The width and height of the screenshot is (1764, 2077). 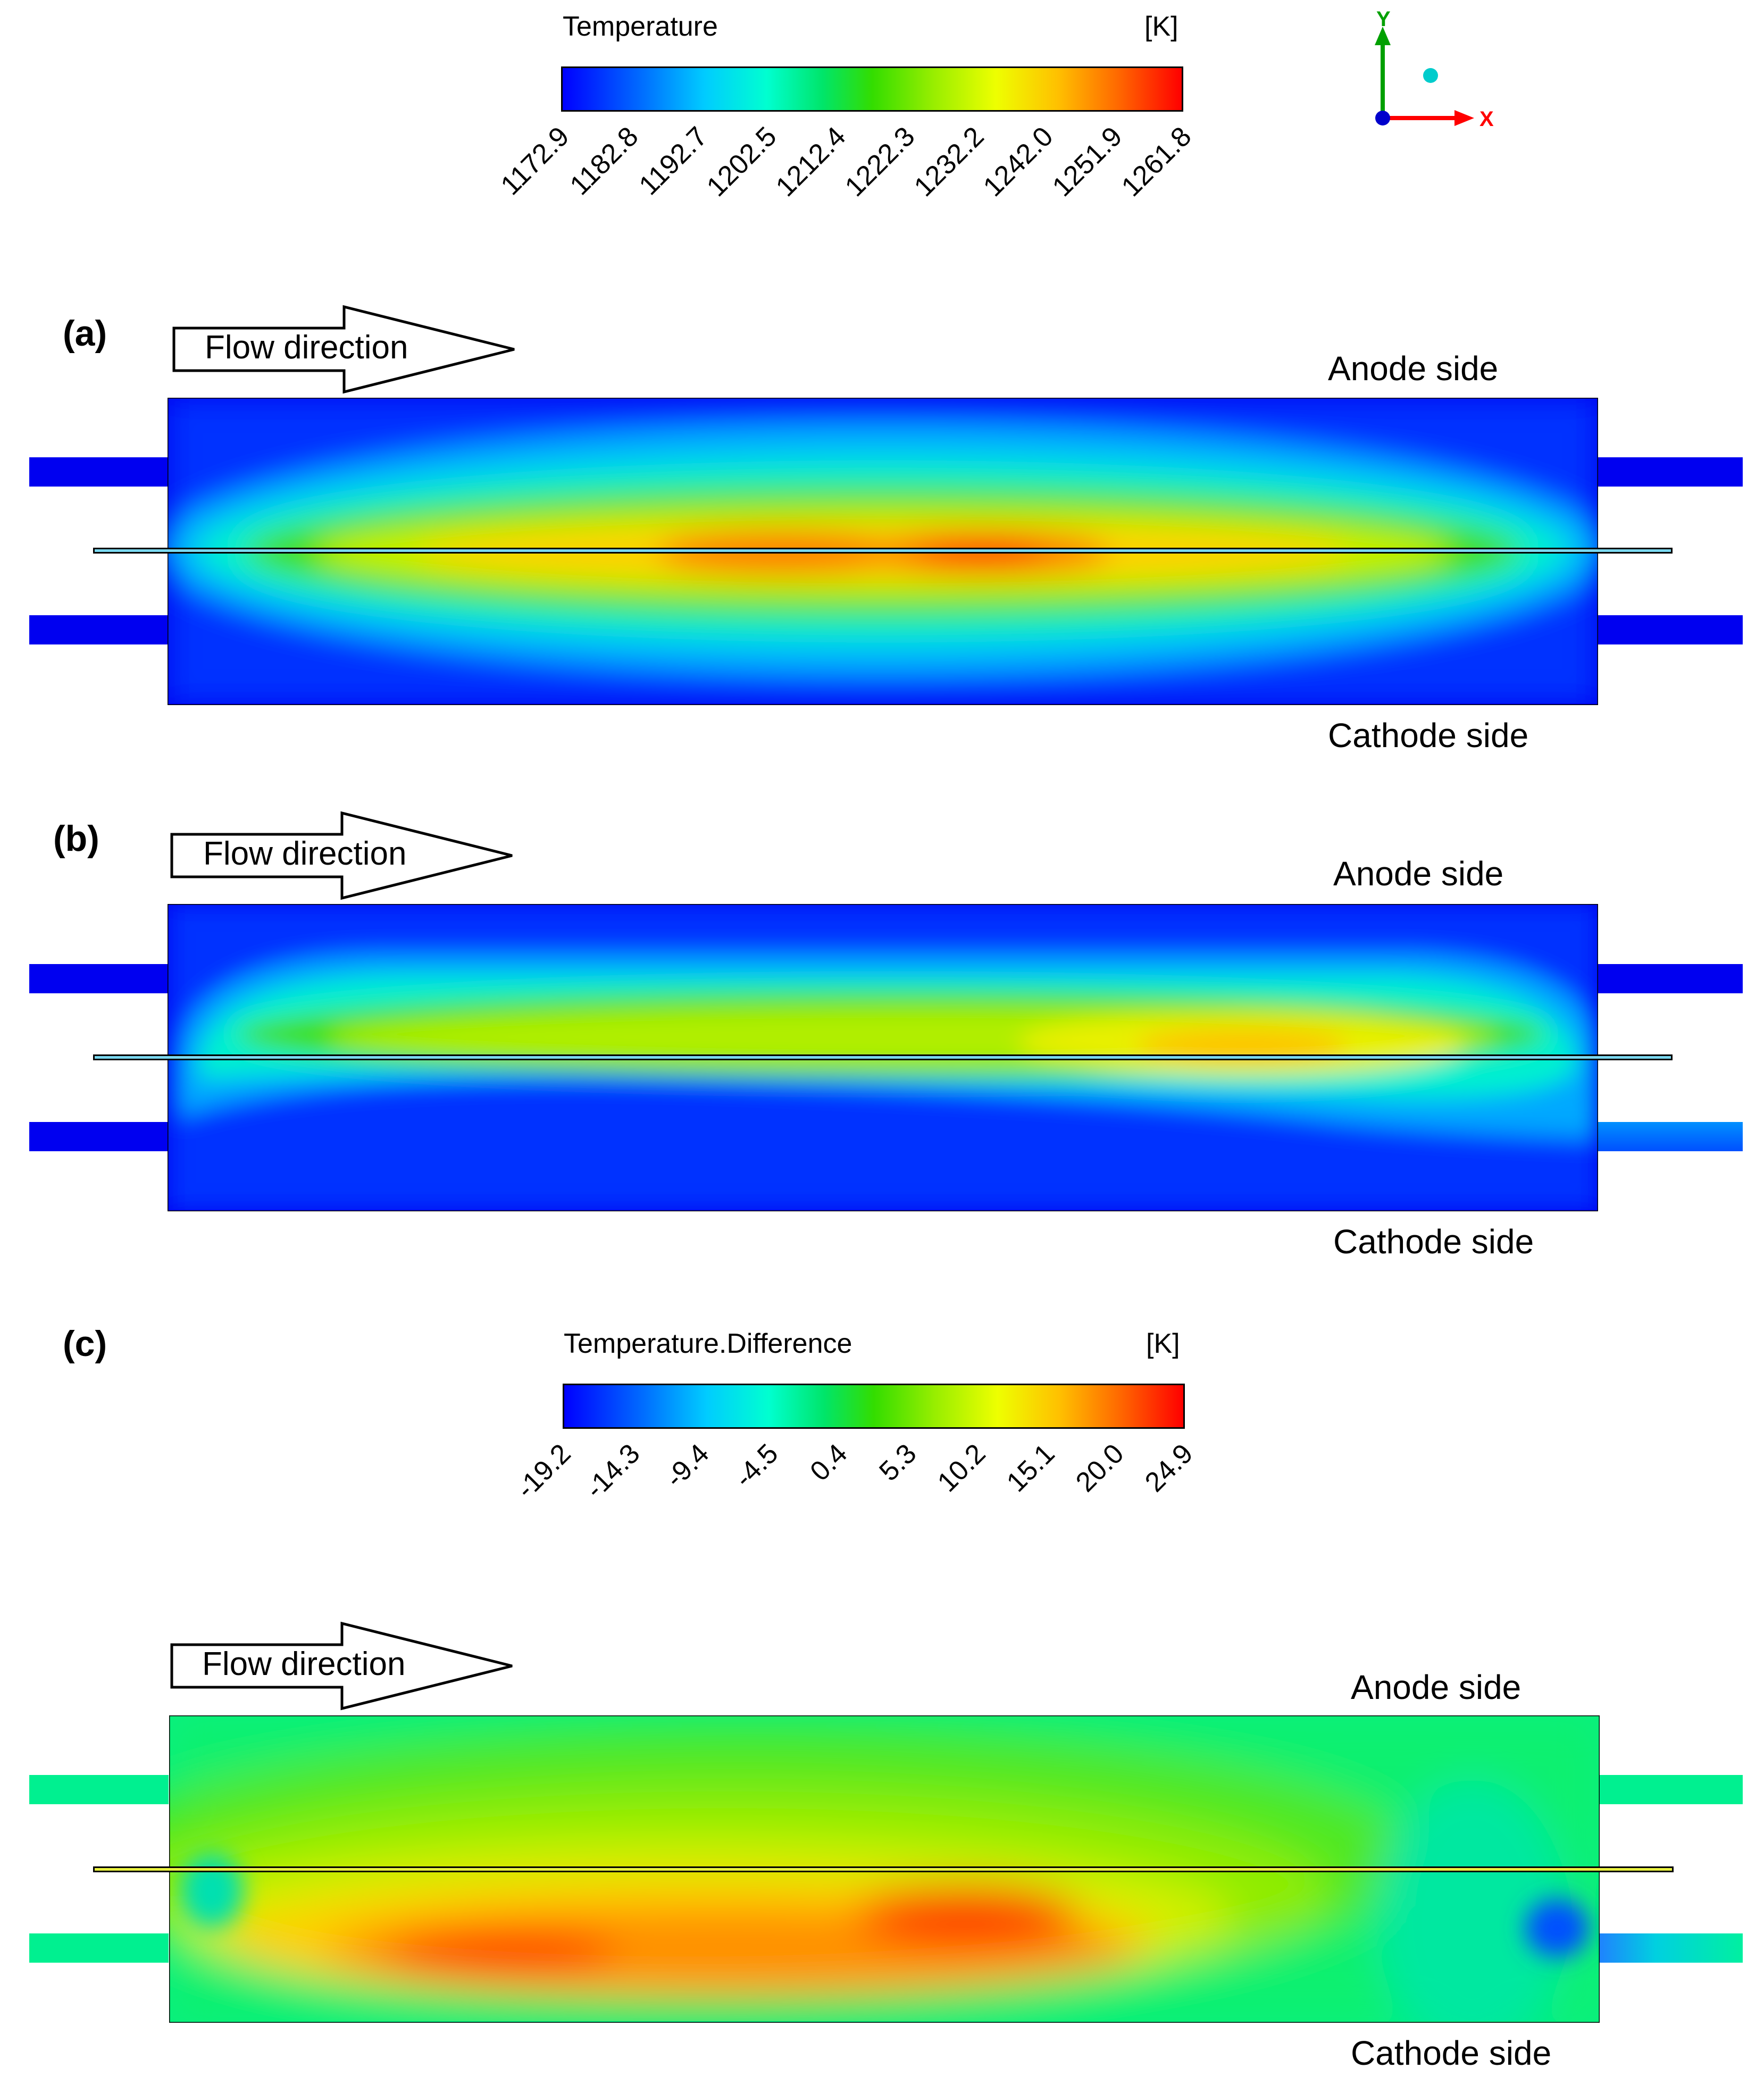 What do you see at coordinates (76, 839) in the screenshot?
I see `panel-label: (b)` at bounding box center [76, 839].